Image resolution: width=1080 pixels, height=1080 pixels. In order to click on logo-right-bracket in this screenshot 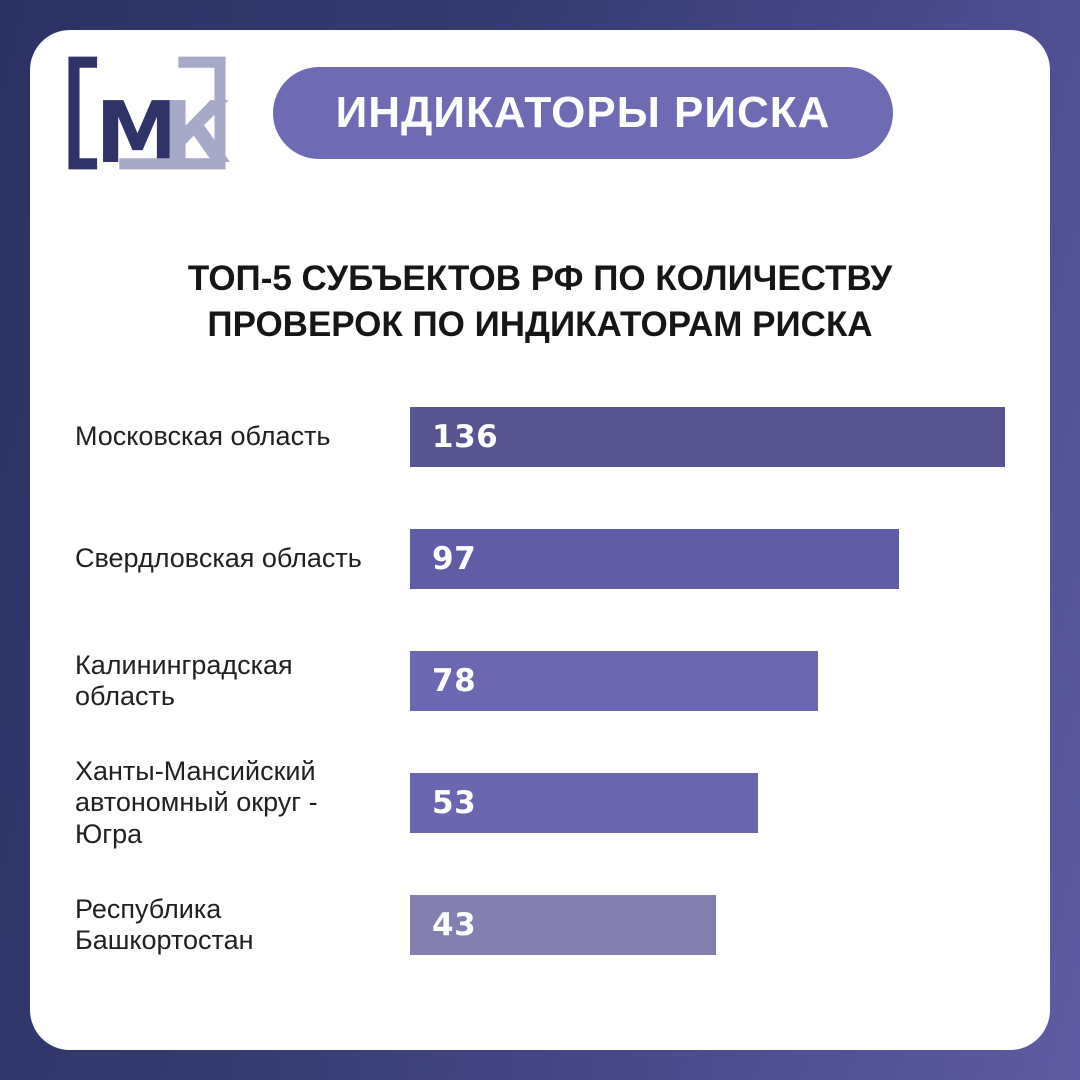, I will do `click(172, 113)`.